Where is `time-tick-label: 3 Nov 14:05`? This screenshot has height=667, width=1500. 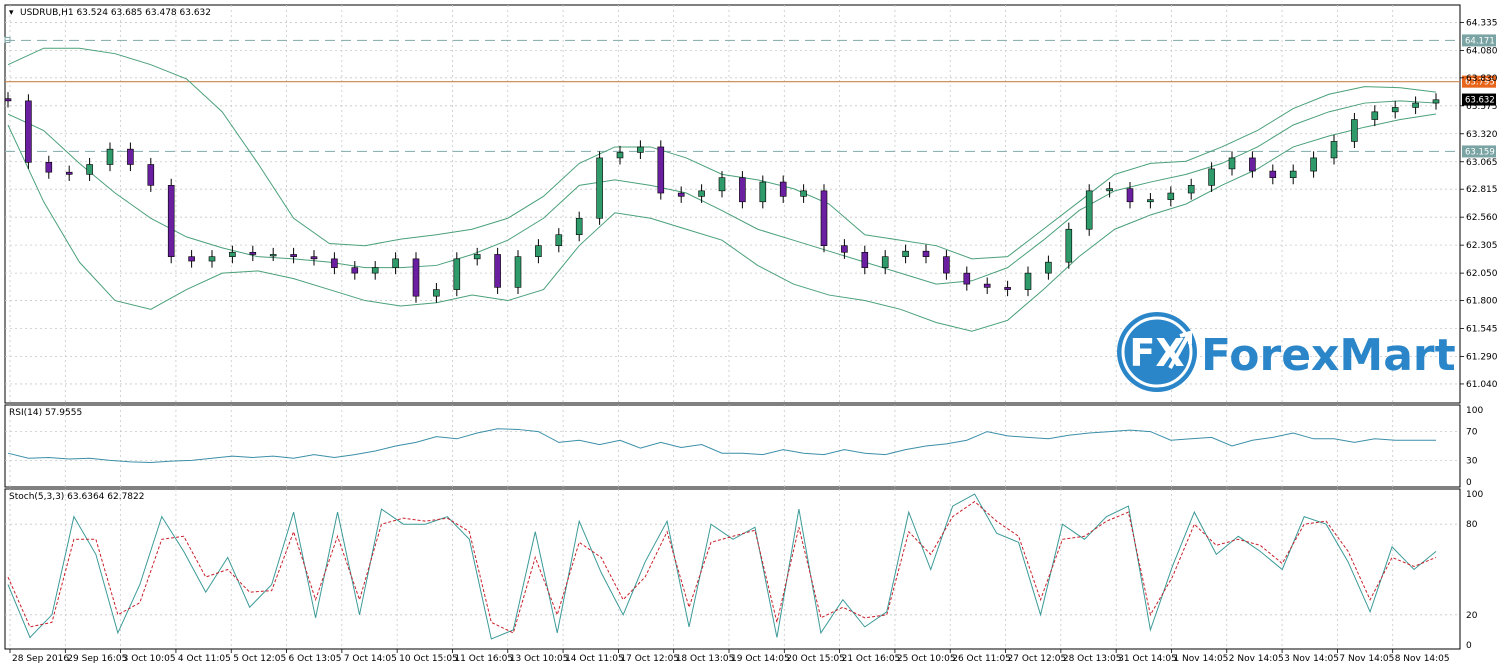 time-tick-label: 3 Nov 14:05 is located at coordinates (1311, 659).